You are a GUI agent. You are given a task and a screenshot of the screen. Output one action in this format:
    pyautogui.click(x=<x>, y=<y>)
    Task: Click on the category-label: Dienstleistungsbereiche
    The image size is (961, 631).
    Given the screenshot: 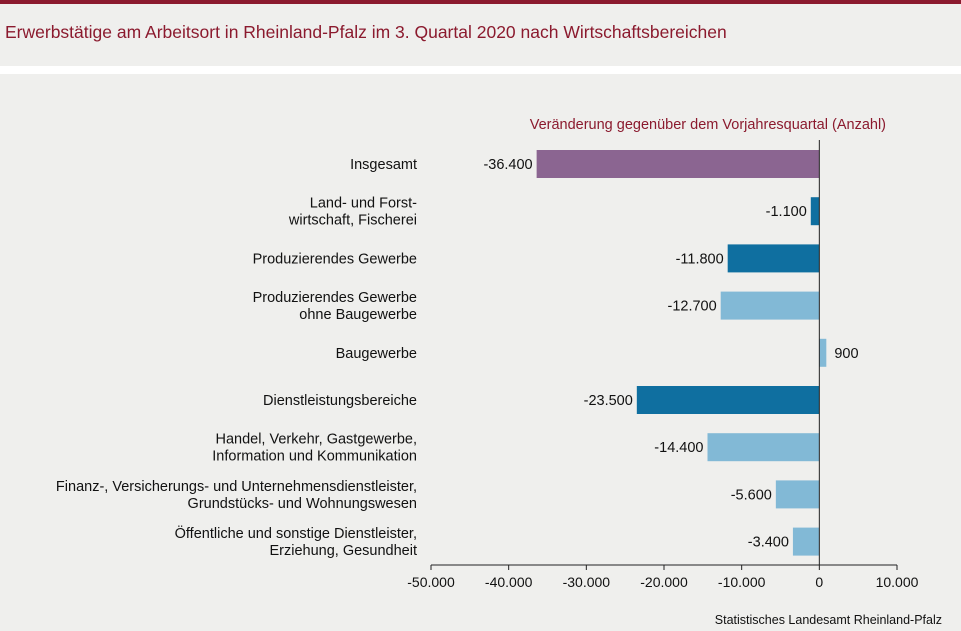 What is the action you would take?
    pyautogui.click(x=340, y=401)
    